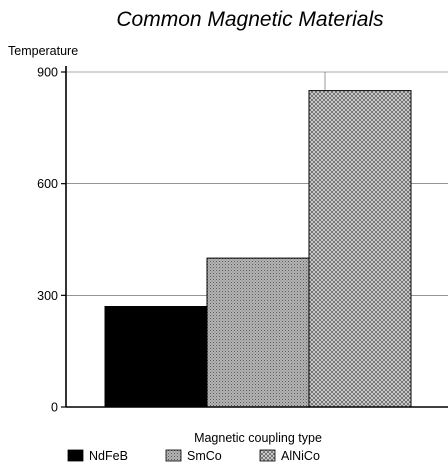  I want to click on legend-swatch-smco, so click(173, 455).